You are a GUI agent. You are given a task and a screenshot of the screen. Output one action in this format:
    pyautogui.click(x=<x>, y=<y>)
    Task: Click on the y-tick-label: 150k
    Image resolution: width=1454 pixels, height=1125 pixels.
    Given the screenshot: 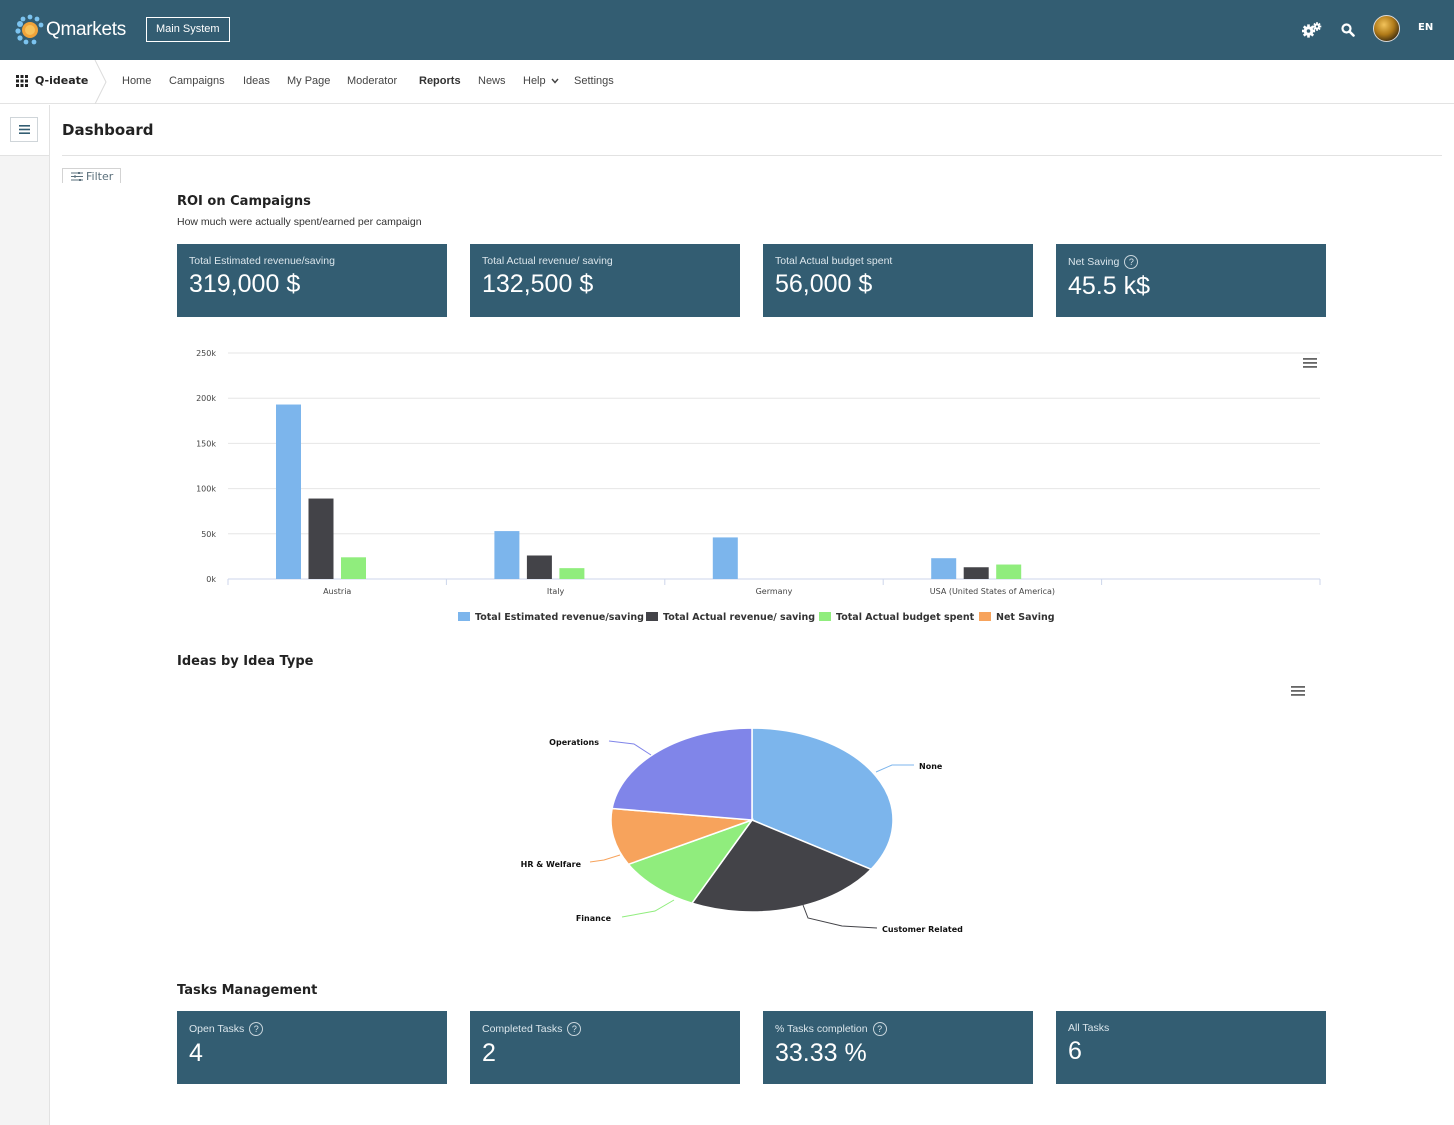 What is the action you would take?
    pyautogui.click(x=206, y=443)
    